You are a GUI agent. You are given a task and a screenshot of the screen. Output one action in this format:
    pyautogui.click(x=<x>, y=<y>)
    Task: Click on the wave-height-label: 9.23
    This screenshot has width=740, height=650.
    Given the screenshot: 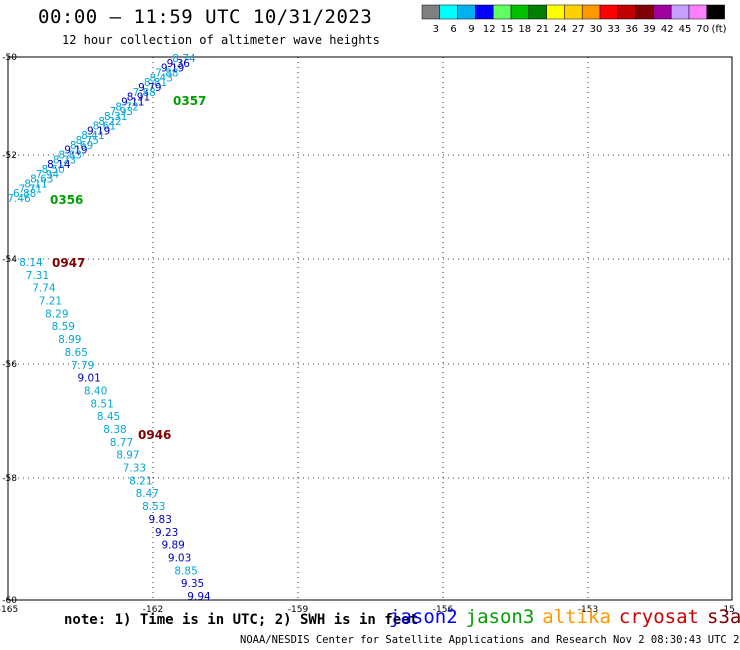 What is the action you would take?
    pyautogui.click(x=166, y=533)
    